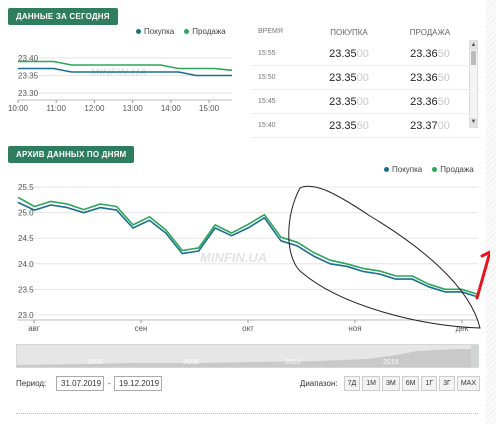 The image size is (500, 424). What do you see at coordinates (171, 108) in the screenshot?
I see `x-tick-label: 14:00` at bounding box center [171, 108].